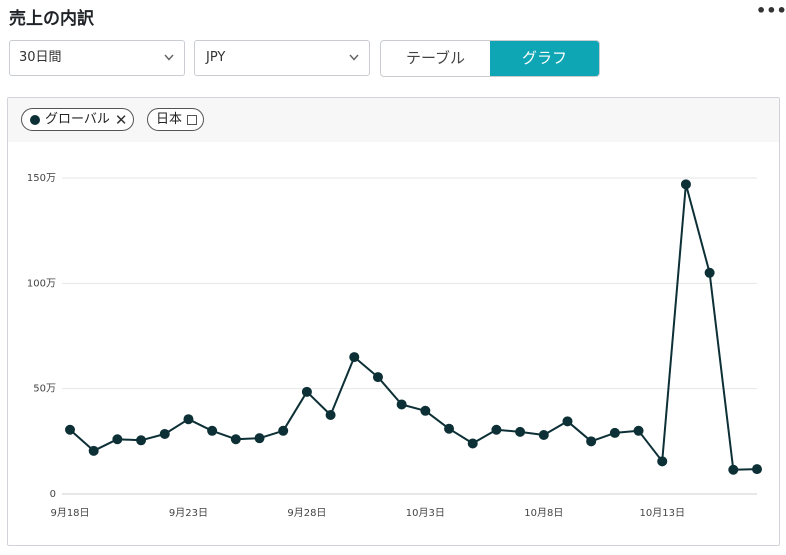 This screenshot has width=786, height=555. I want to click on period-select: 30日間, so click(97, 58).